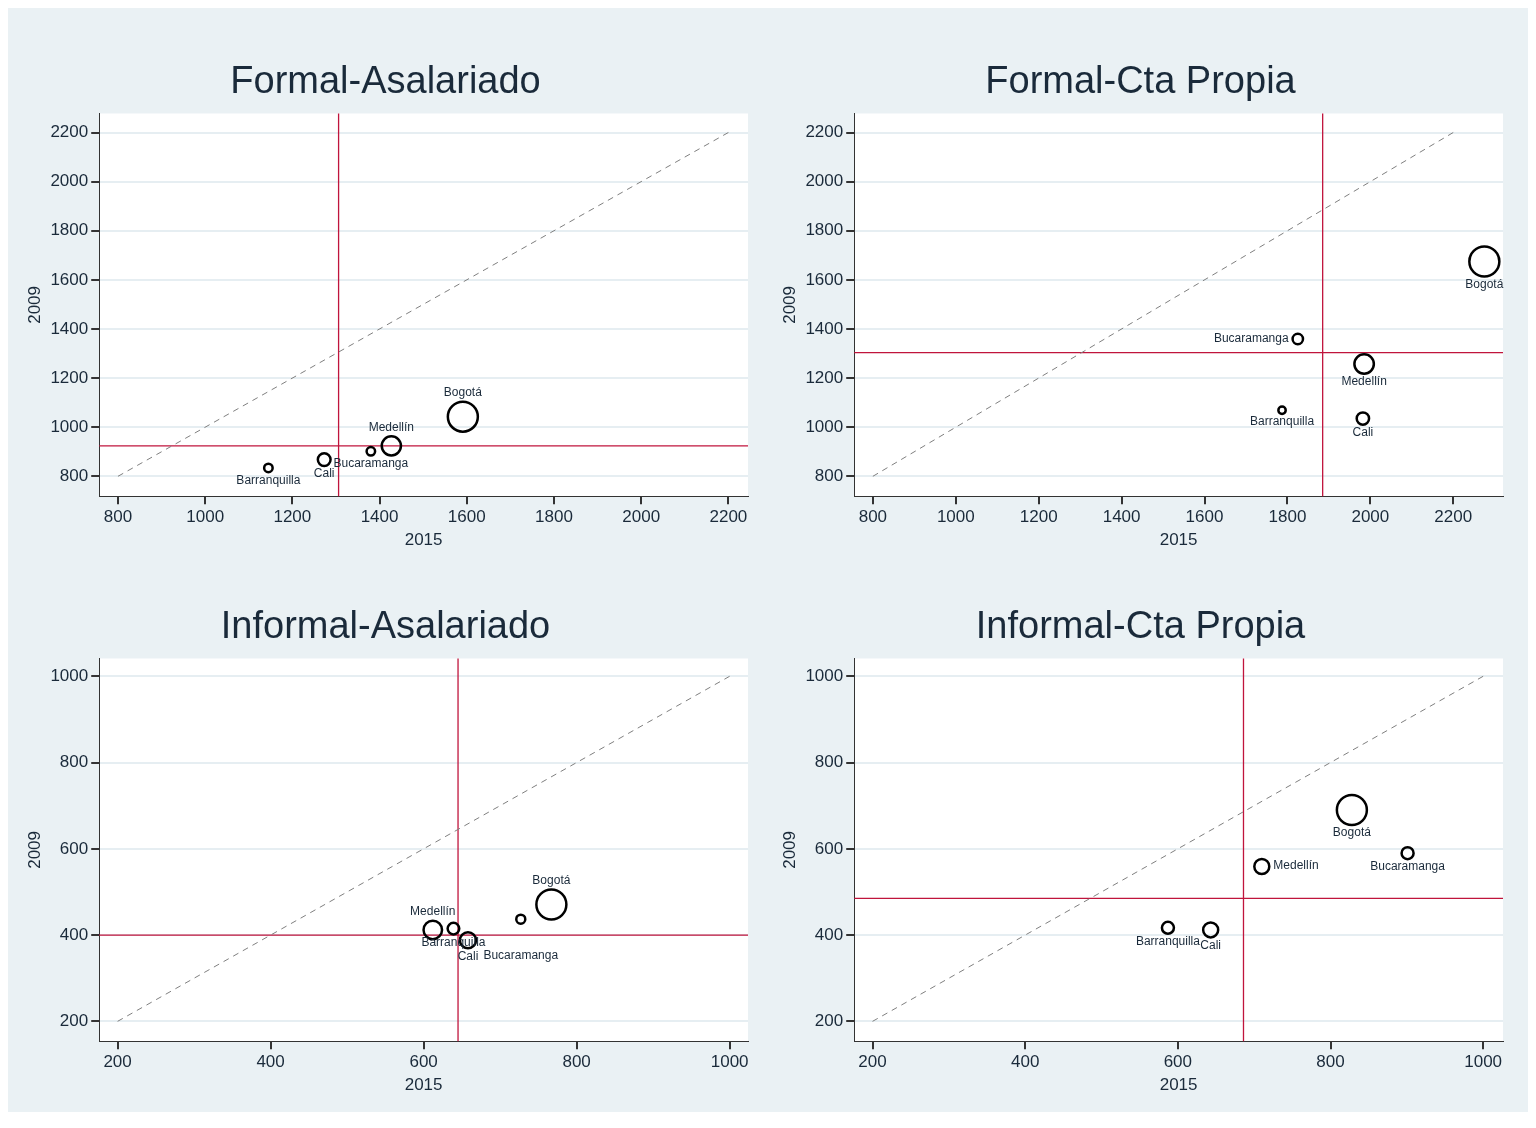  I want to click on chart-title: Formal-Cta Propia, so click(1141, 80).